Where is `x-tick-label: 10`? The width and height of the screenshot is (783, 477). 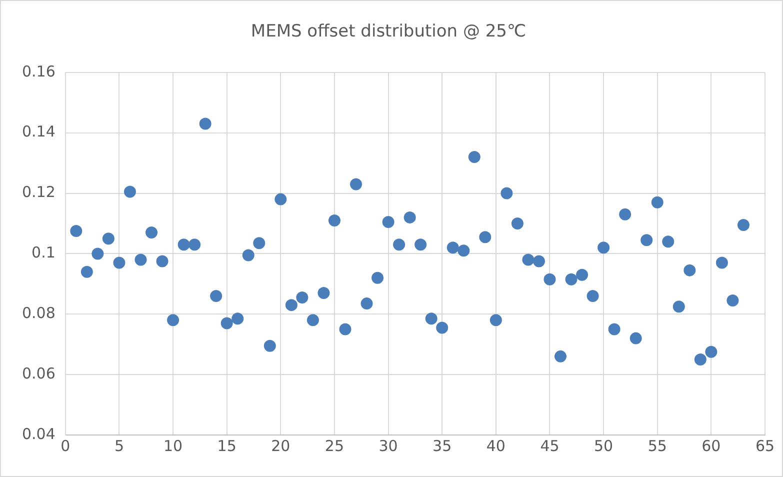 x-tick-label: 10 is located at coordinates (173, 445).